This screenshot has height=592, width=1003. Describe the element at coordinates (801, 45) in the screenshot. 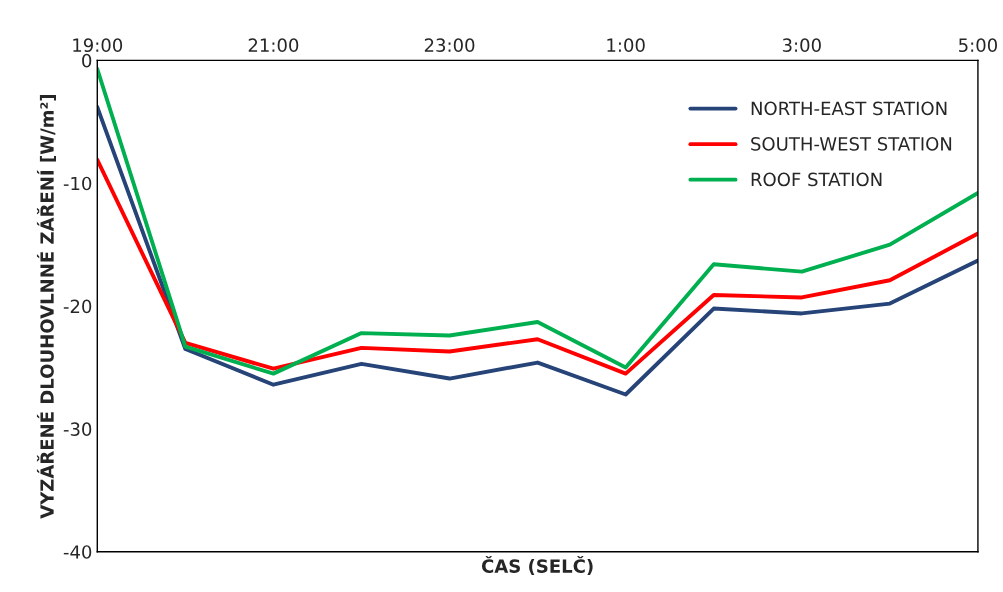

I see `x-tick-label: 3:00` at that location.